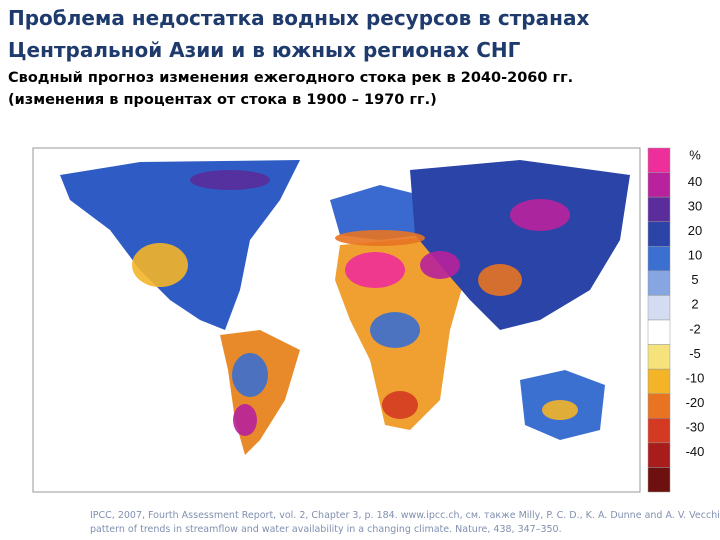 This screenshot has width=720, height=540. What do you see at coordinates (264, 50) in the screenshot?
I see `title-line: Центральной Азии и в южных регионах СНГ` at bounding box center [264, 50].